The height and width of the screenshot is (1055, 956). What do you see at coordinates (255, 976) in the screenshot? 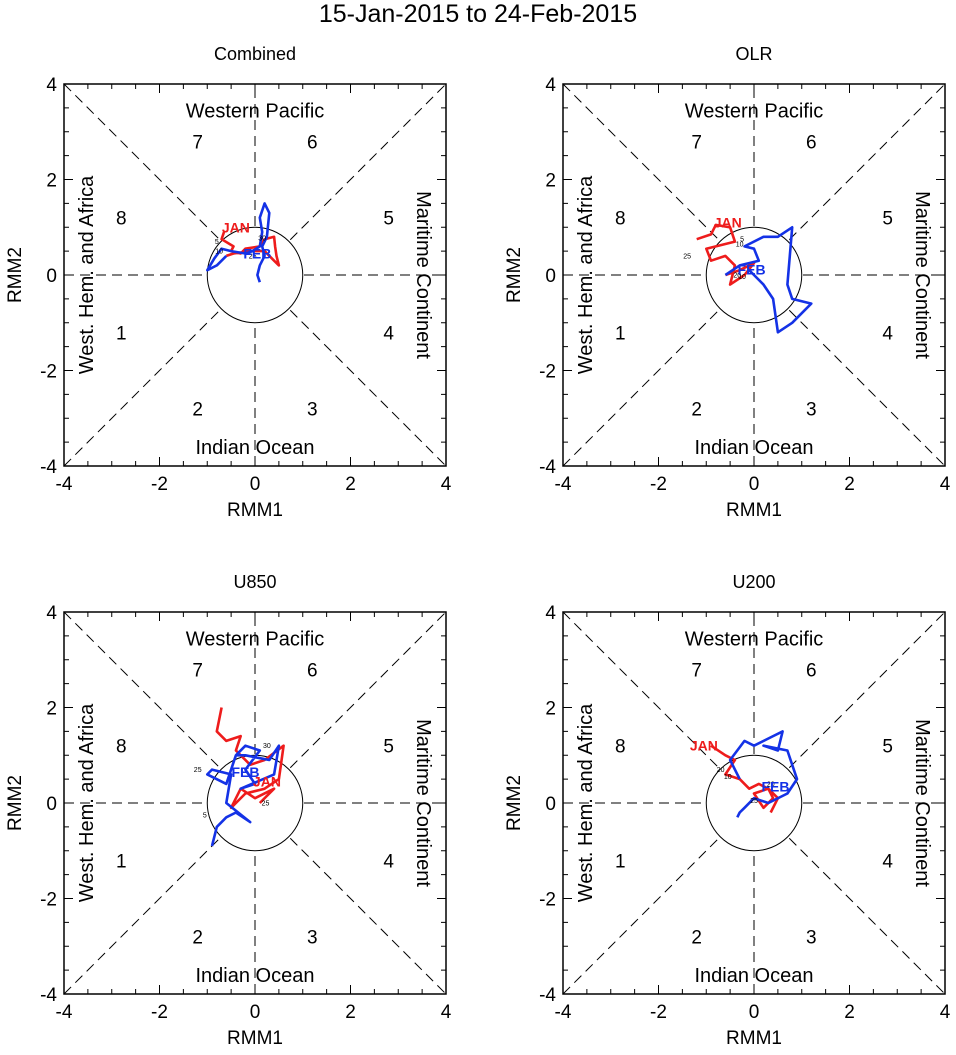
I see `region-label-bottom: Indian Ocean` at bounding box center [255, 976].